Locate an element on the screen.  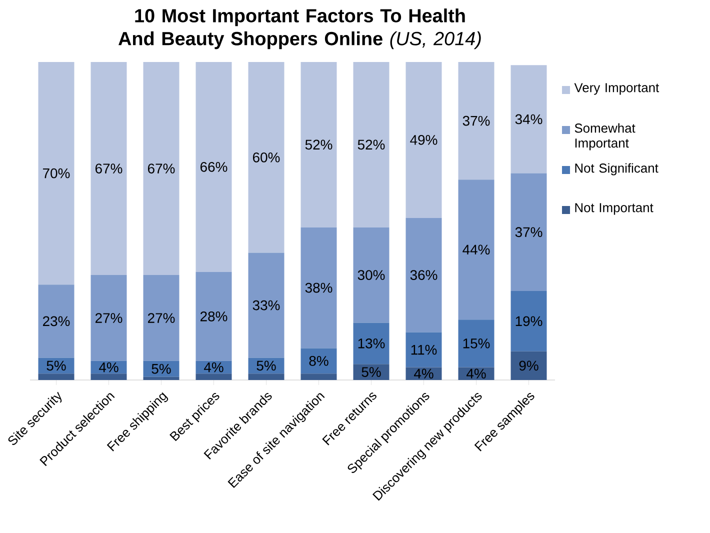
data-label: 36% is located at coordinates (424, 275).